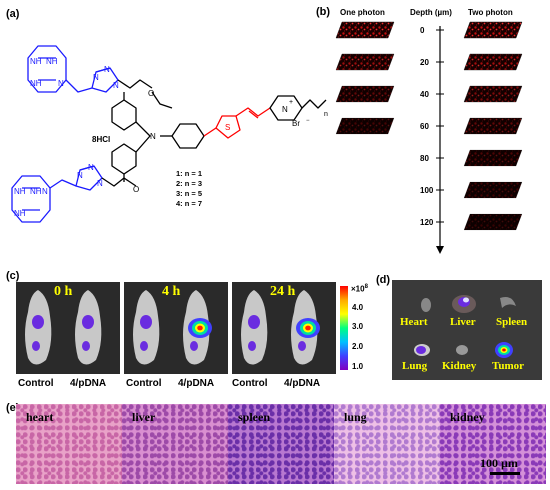 The height and width of the screenshot is (490, 550). I want to click on bromide: Br, so click(296, 123).